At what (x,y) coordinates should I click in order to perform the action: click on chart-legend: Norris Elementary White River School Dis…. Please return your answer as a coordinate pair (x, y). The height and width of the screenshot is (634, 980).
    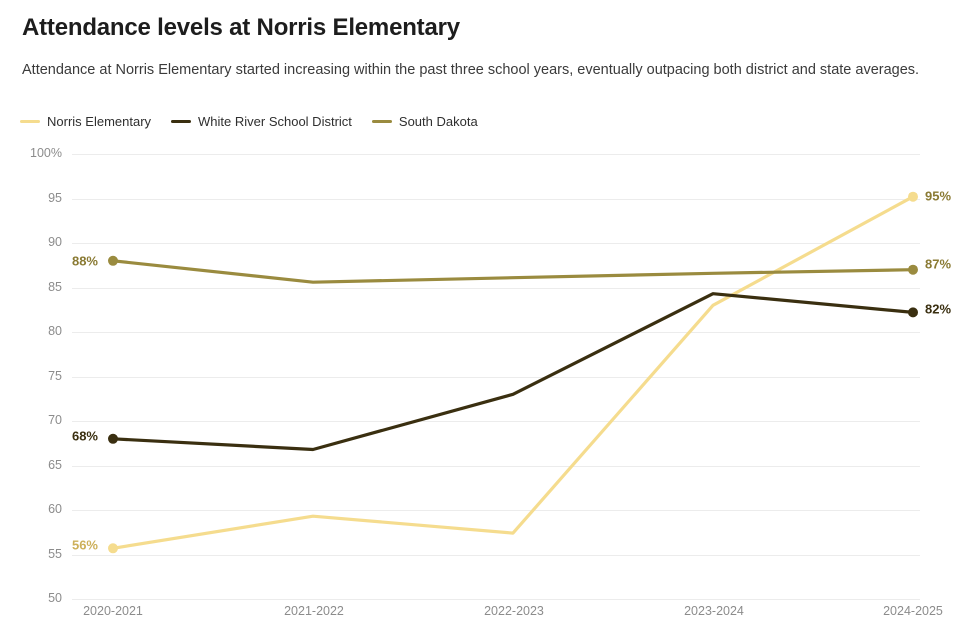
    Looking at the image, I should click on (249, 121).